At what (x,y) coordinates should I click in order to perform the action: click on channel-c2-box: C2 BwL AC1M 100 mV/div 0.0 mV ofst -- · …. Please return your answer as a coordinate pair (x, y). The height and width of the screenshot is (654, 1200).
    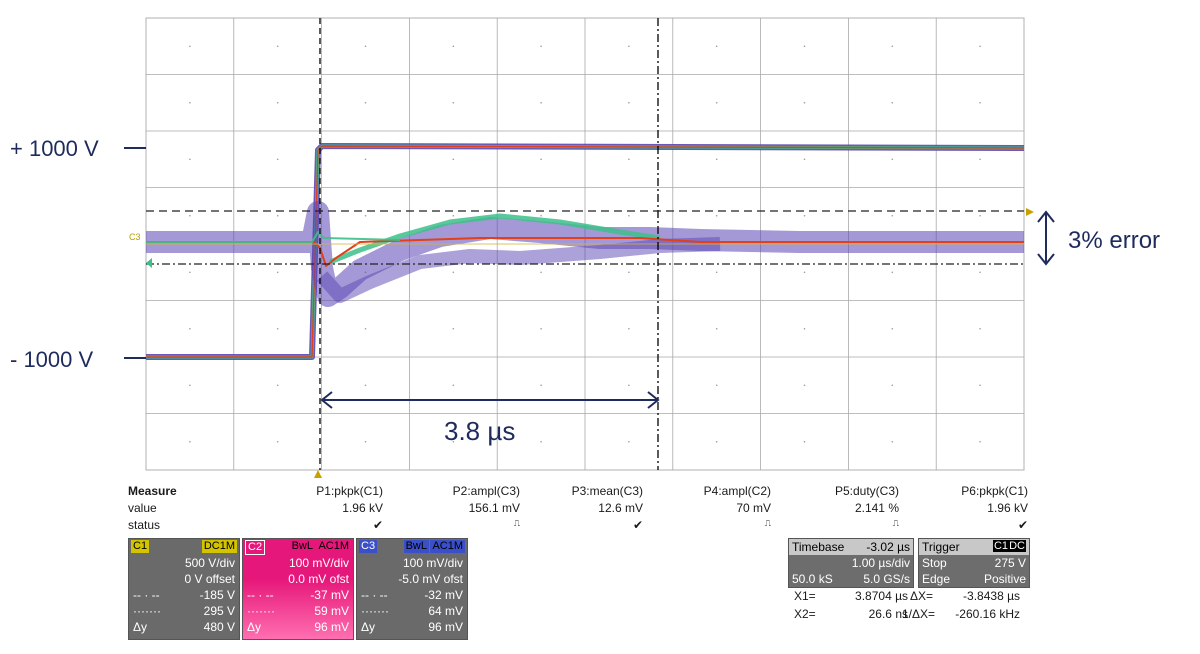
    Looking at the image, I should click on (298, 589).